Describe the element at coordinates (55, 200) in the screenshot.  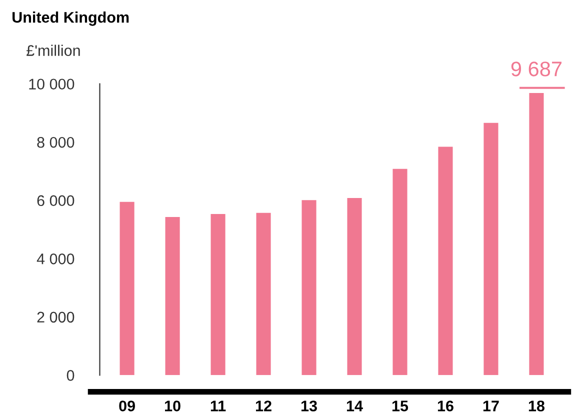
I see `y-tick-label: 6 000` at that location.